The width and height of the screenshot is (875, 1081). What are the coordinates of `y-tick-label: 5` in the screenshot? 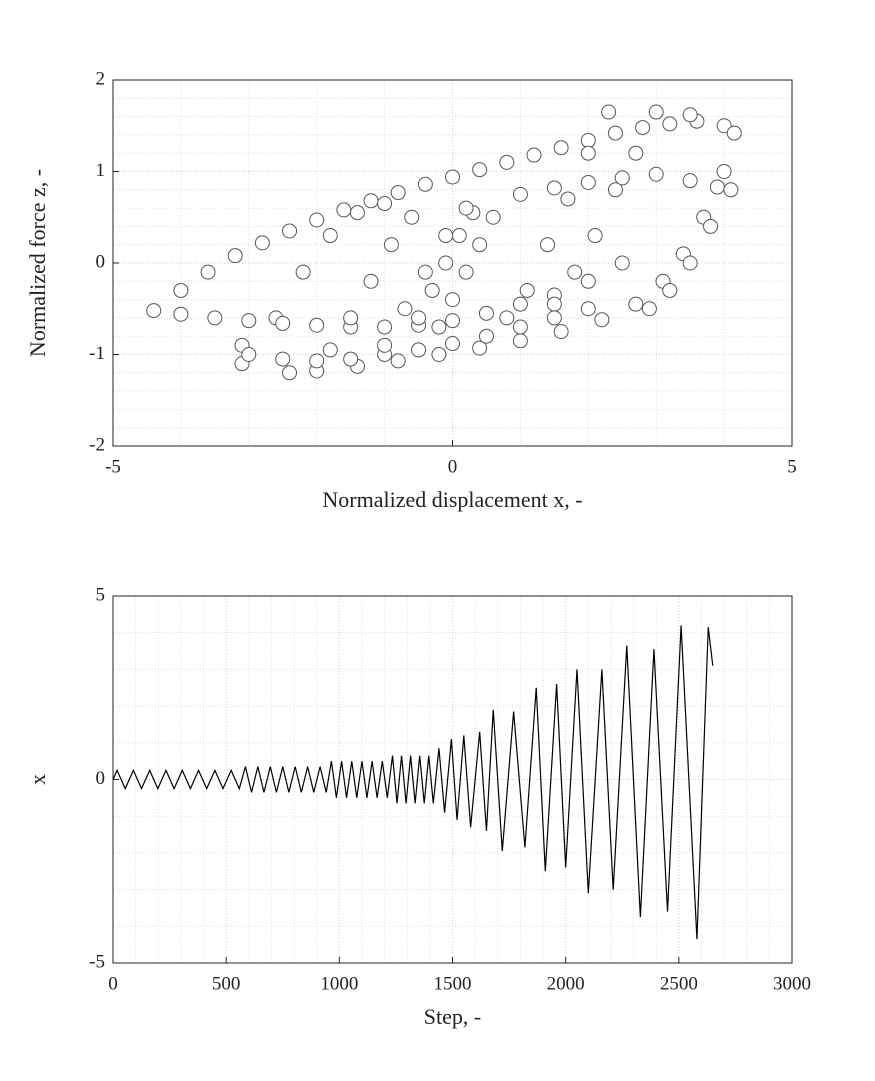 It's located at (101, 594).